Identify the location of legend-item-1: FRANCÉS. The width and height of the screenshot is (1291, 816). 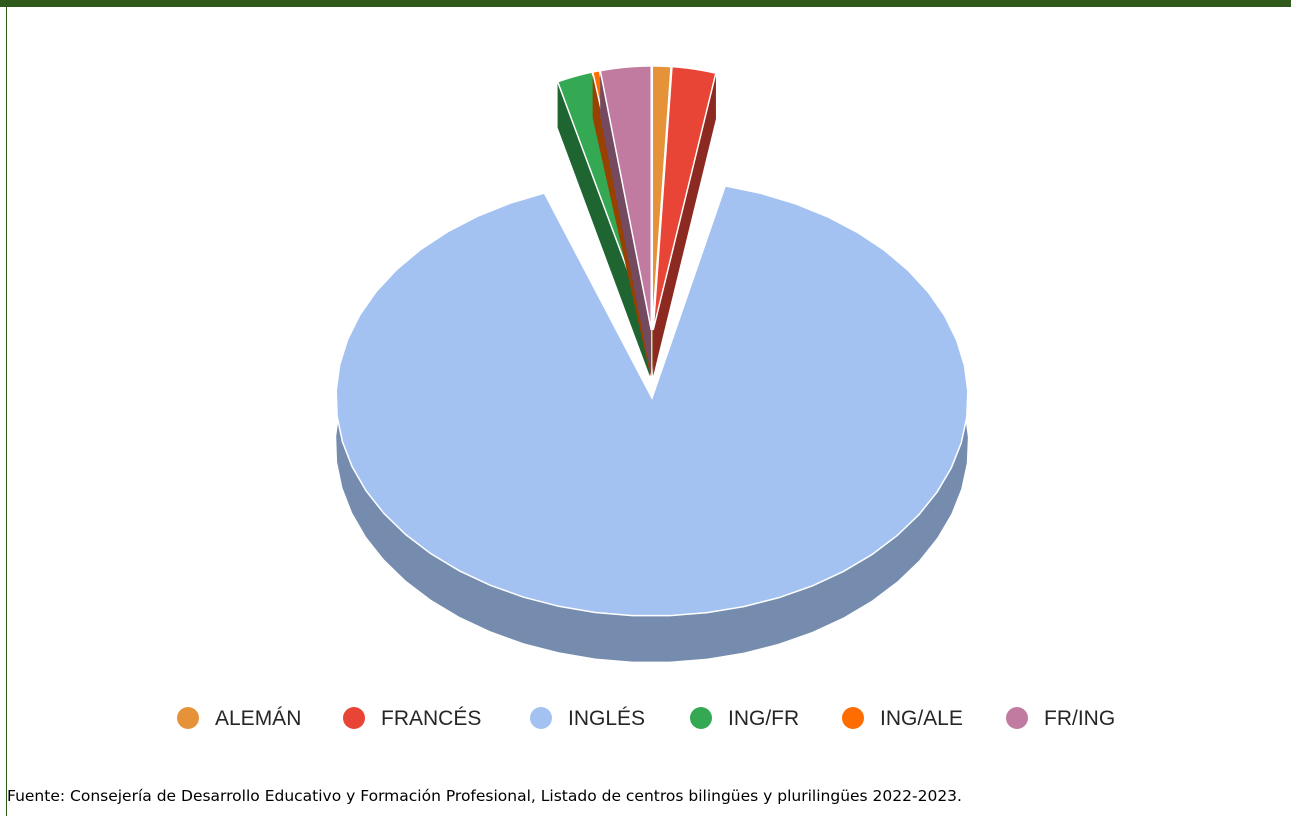
(412, 718).